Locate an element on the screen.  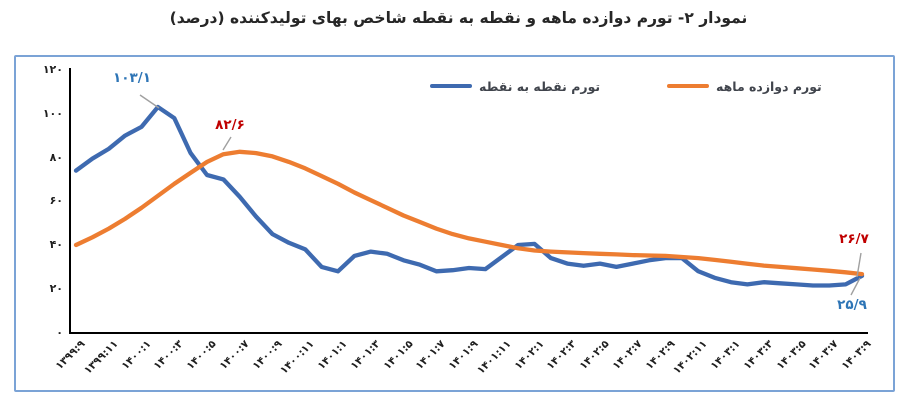
data-label-last-point-to-point: ۲۵/۹ is located at coordinates (852, 305).